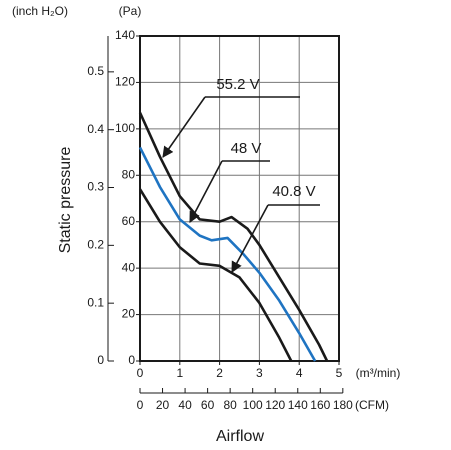  Describe the element at coordinates (237, 84) in the screenshot. I see `series-label: 55.2 V` at that location.